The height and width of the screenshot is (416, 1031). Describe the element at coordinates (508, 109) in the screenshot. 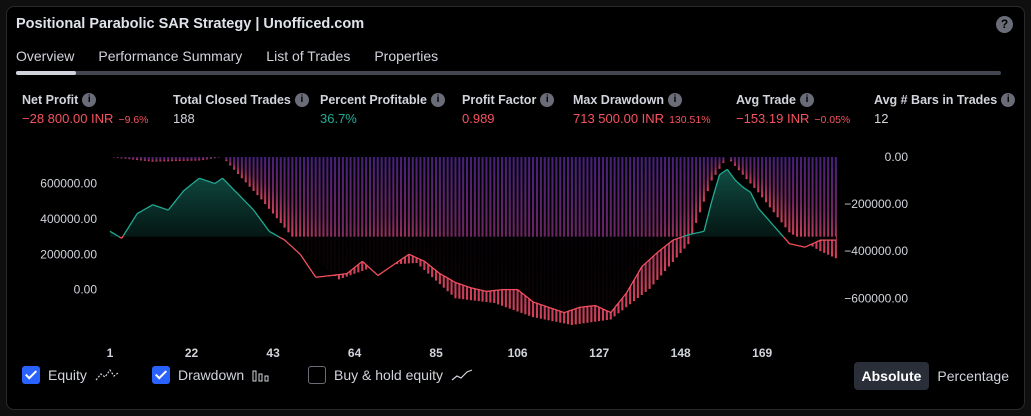

I see `metric-profit-factor: Profit Factor i 0.989` at that location.